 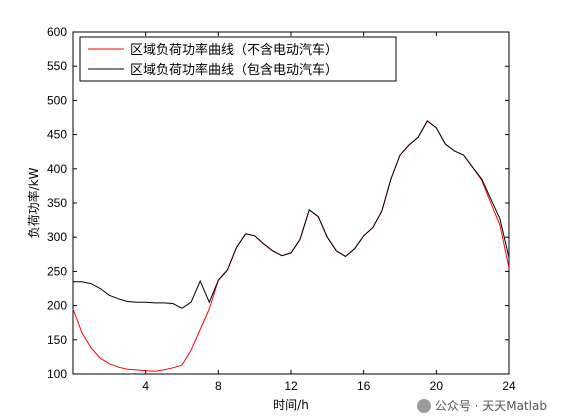 What do you see at coordinates (57, 32) in the screenshot?
I see `y-tick-label: 600` at bounding box center [57, 32].